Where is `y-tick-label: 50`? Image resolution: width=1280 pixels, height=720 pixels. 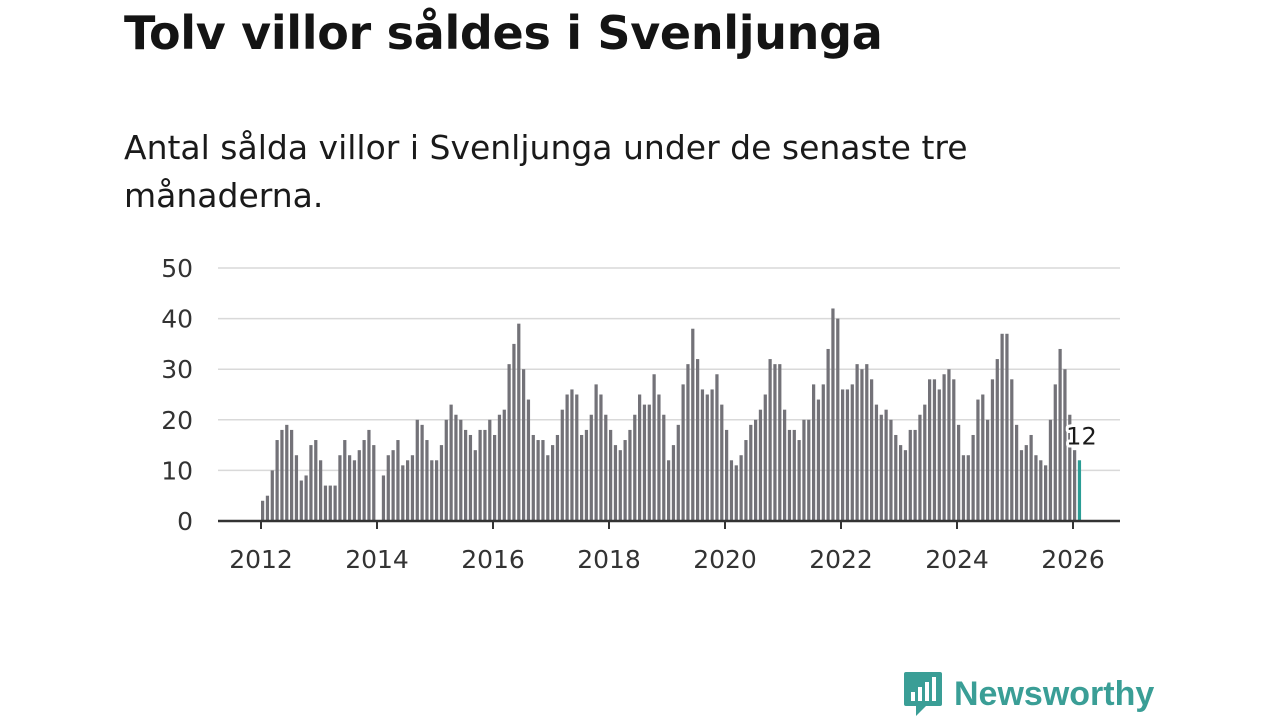
y-tick-label: 50 is located at coordinates (177, 268).